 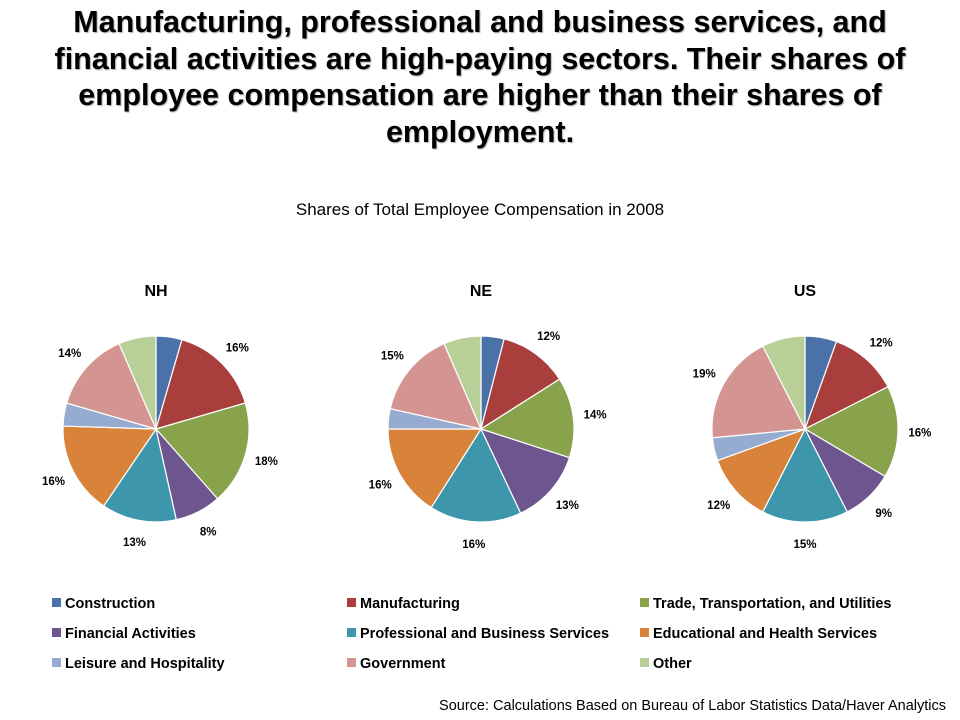 I want to click on legend-item: Trade, Transportation, and Utilities, so click(x=766, y=604).